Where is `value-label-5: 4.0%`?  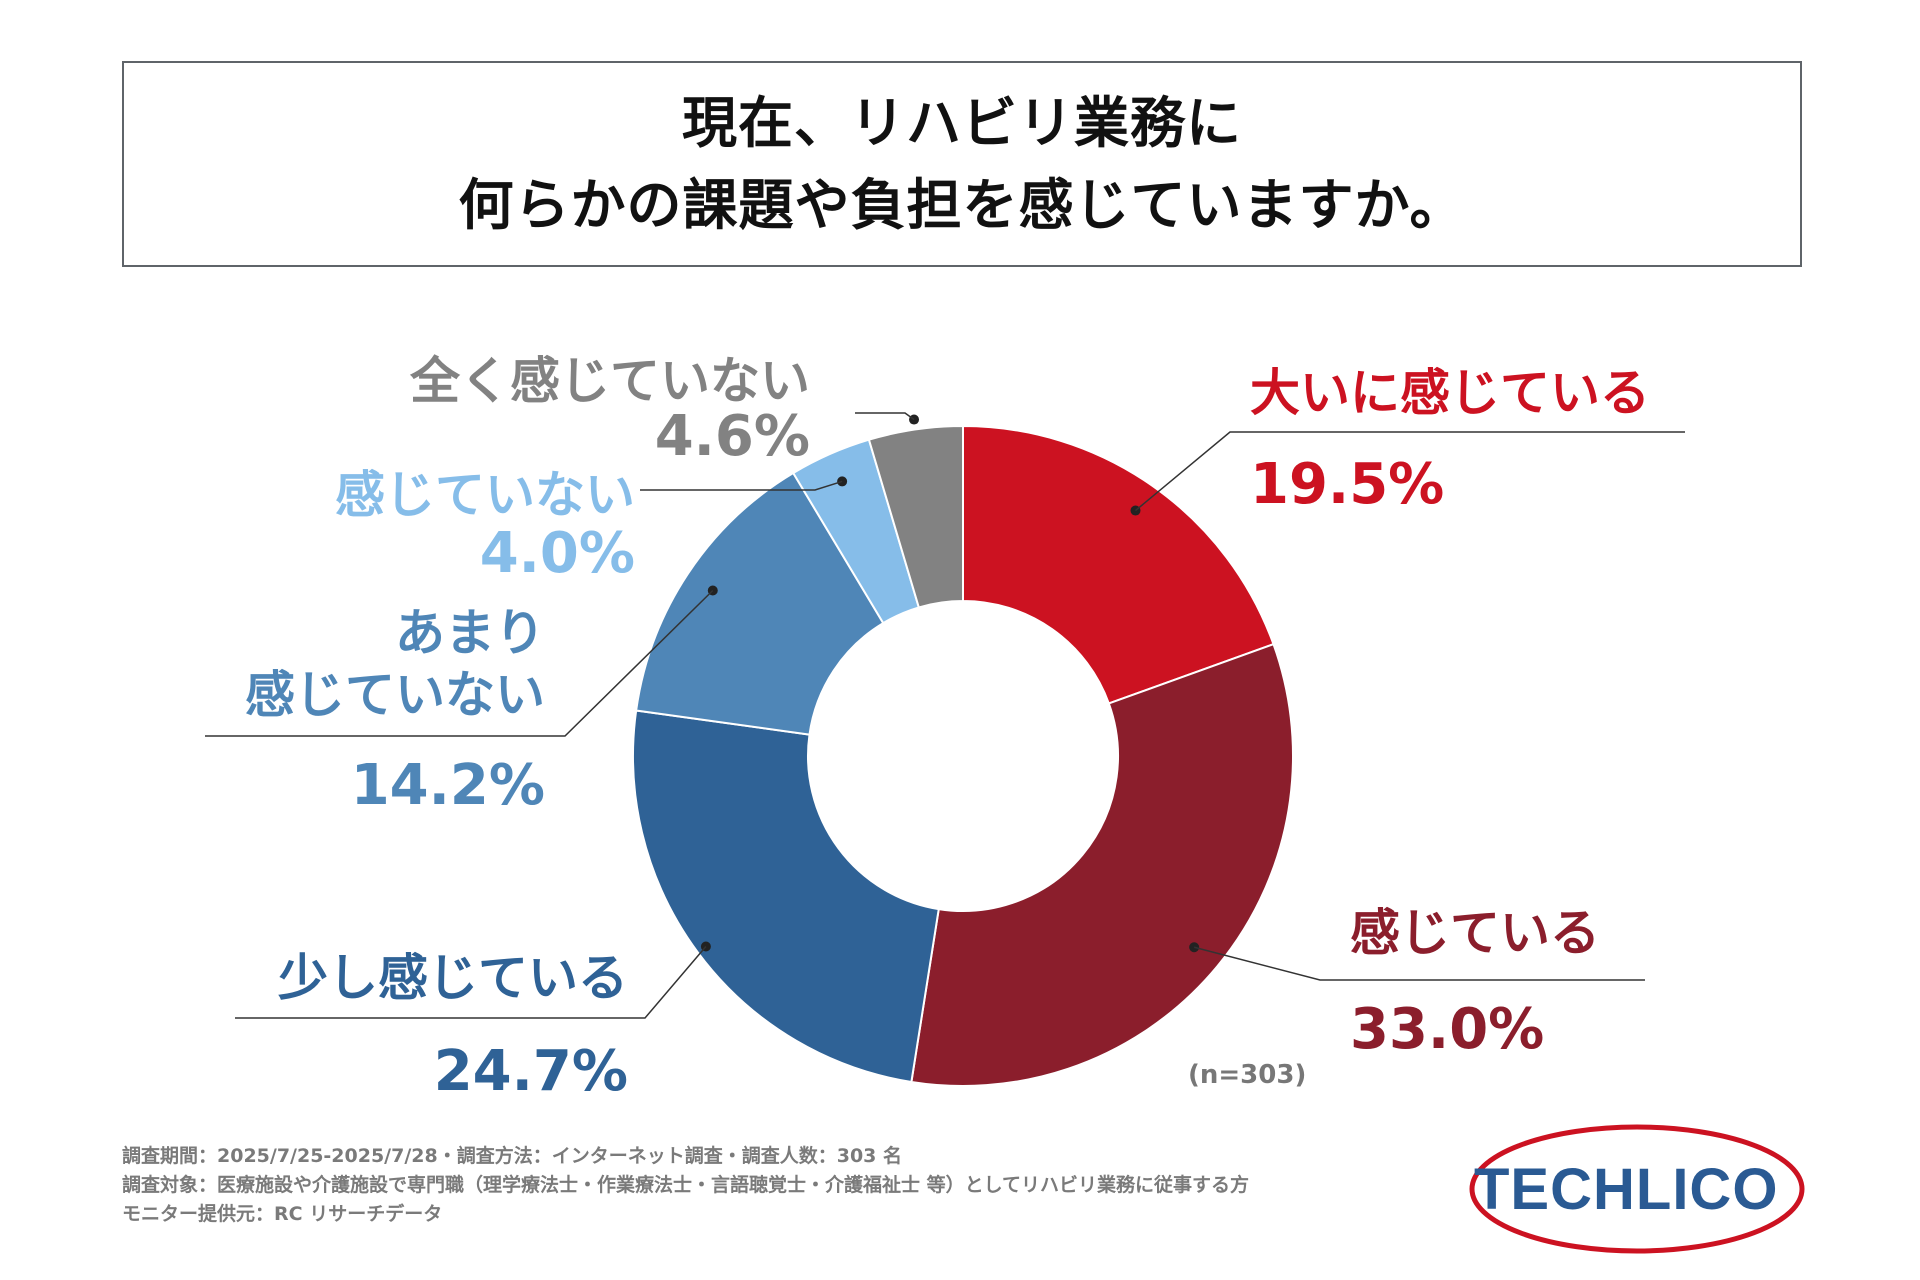
value-label-5: 4.0% is located at coordinates (557, 553).